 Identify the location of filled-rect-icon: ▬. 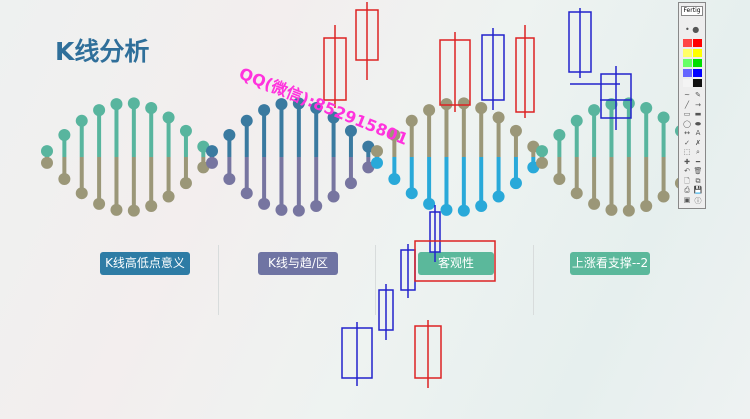
(698, 114).